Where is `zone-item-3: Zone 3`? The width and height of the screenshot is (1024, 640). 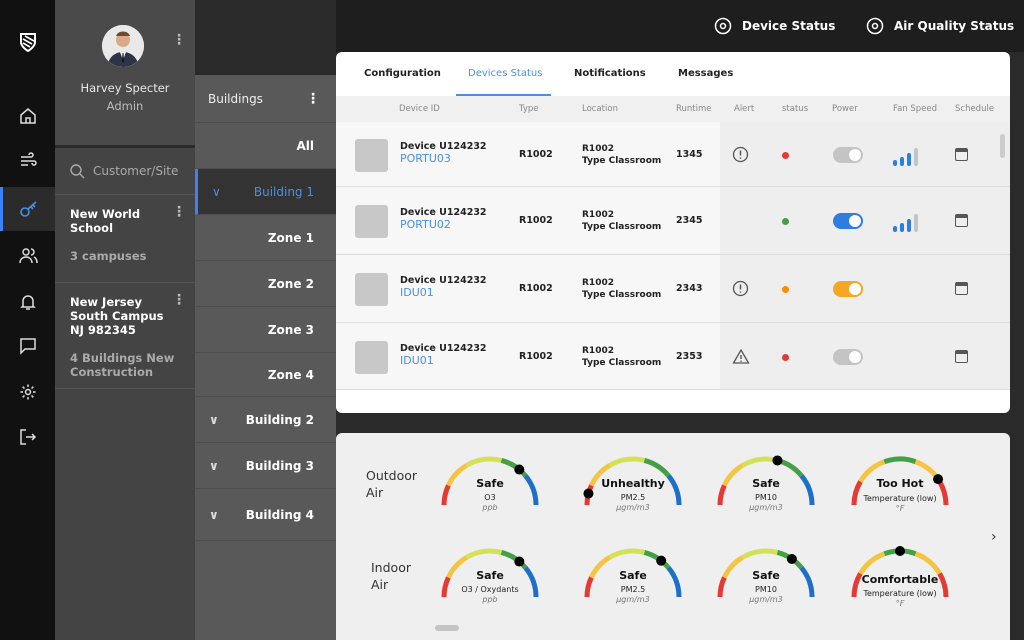 zone-item-3: Zone 3 is located at coordinates (265, 330).